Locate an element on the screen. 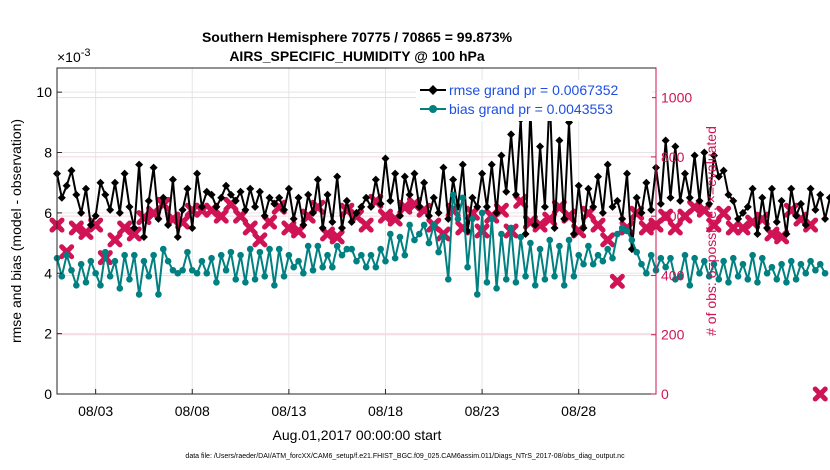 The image size is (830, 470). x-tick-label: 08/28 is located at coordinates (578, 411).